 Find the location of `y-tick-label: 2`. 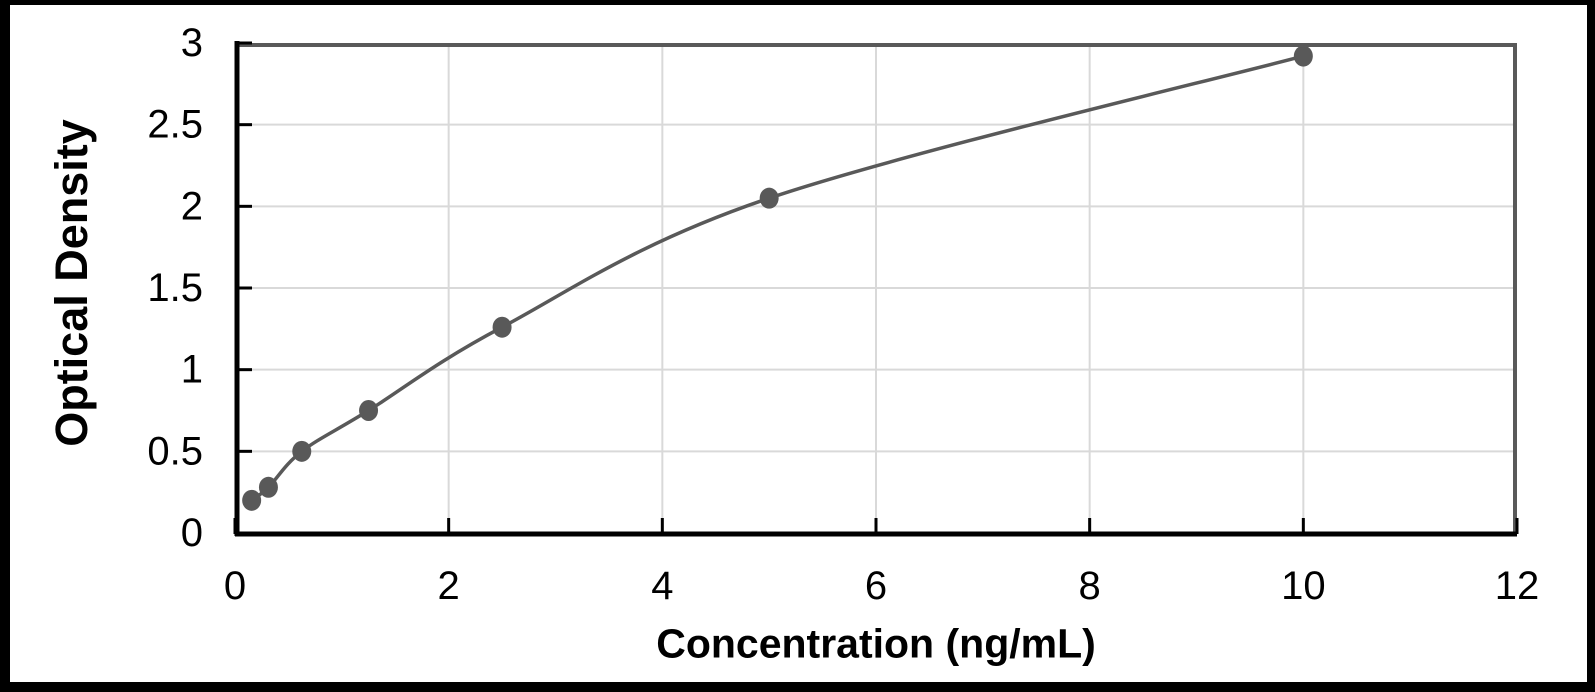

y-tick-label: 2 is located at coordinates (192, 206).